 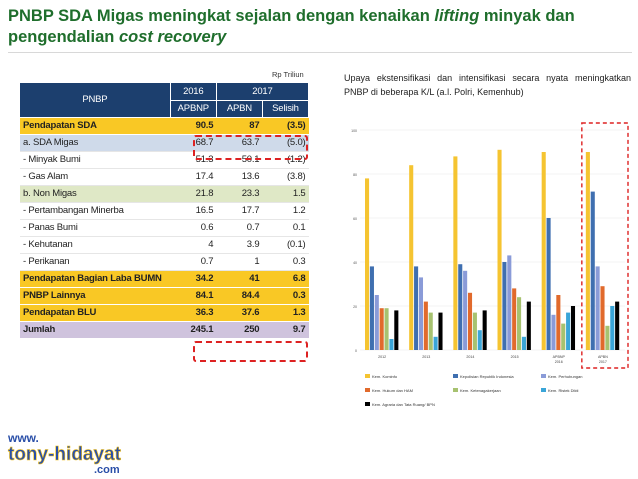 I want to click on y-tick-label: 80, so click(x=355, y=175).